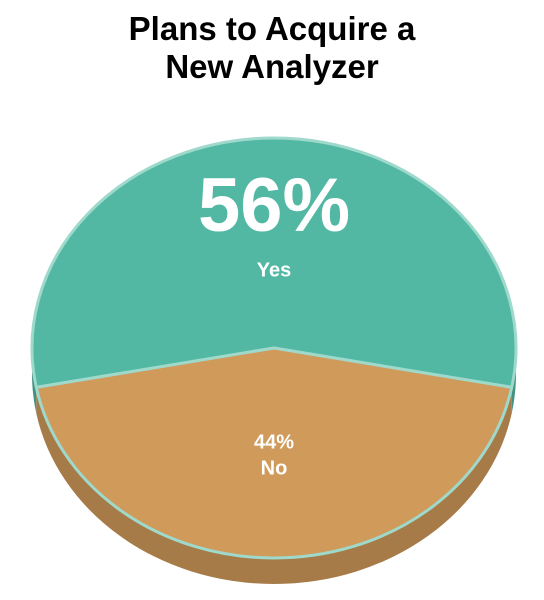 The image size is (544, 600). I want to click on chart-title: Plans to Acquire a New Analyzer, so click(272, 47).